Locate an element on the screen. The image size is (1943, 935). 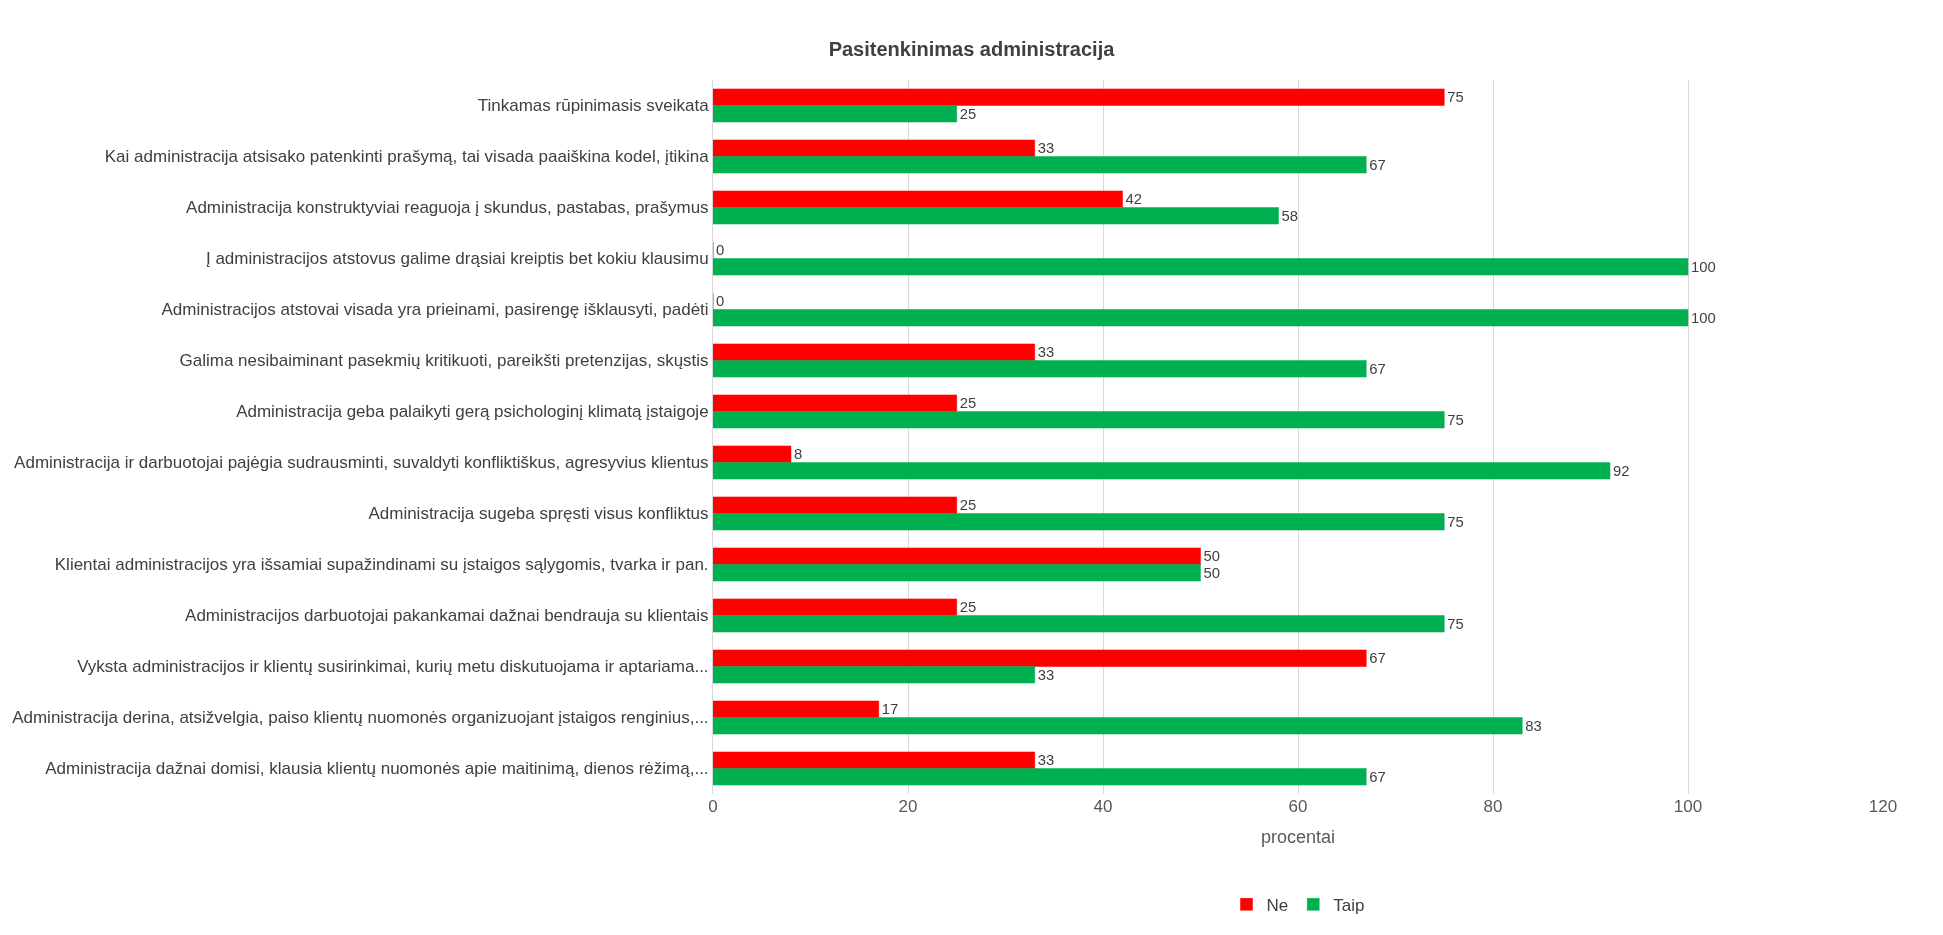
chart-title: Pasitenkinimas administracija is located at coordinates (972, 49).